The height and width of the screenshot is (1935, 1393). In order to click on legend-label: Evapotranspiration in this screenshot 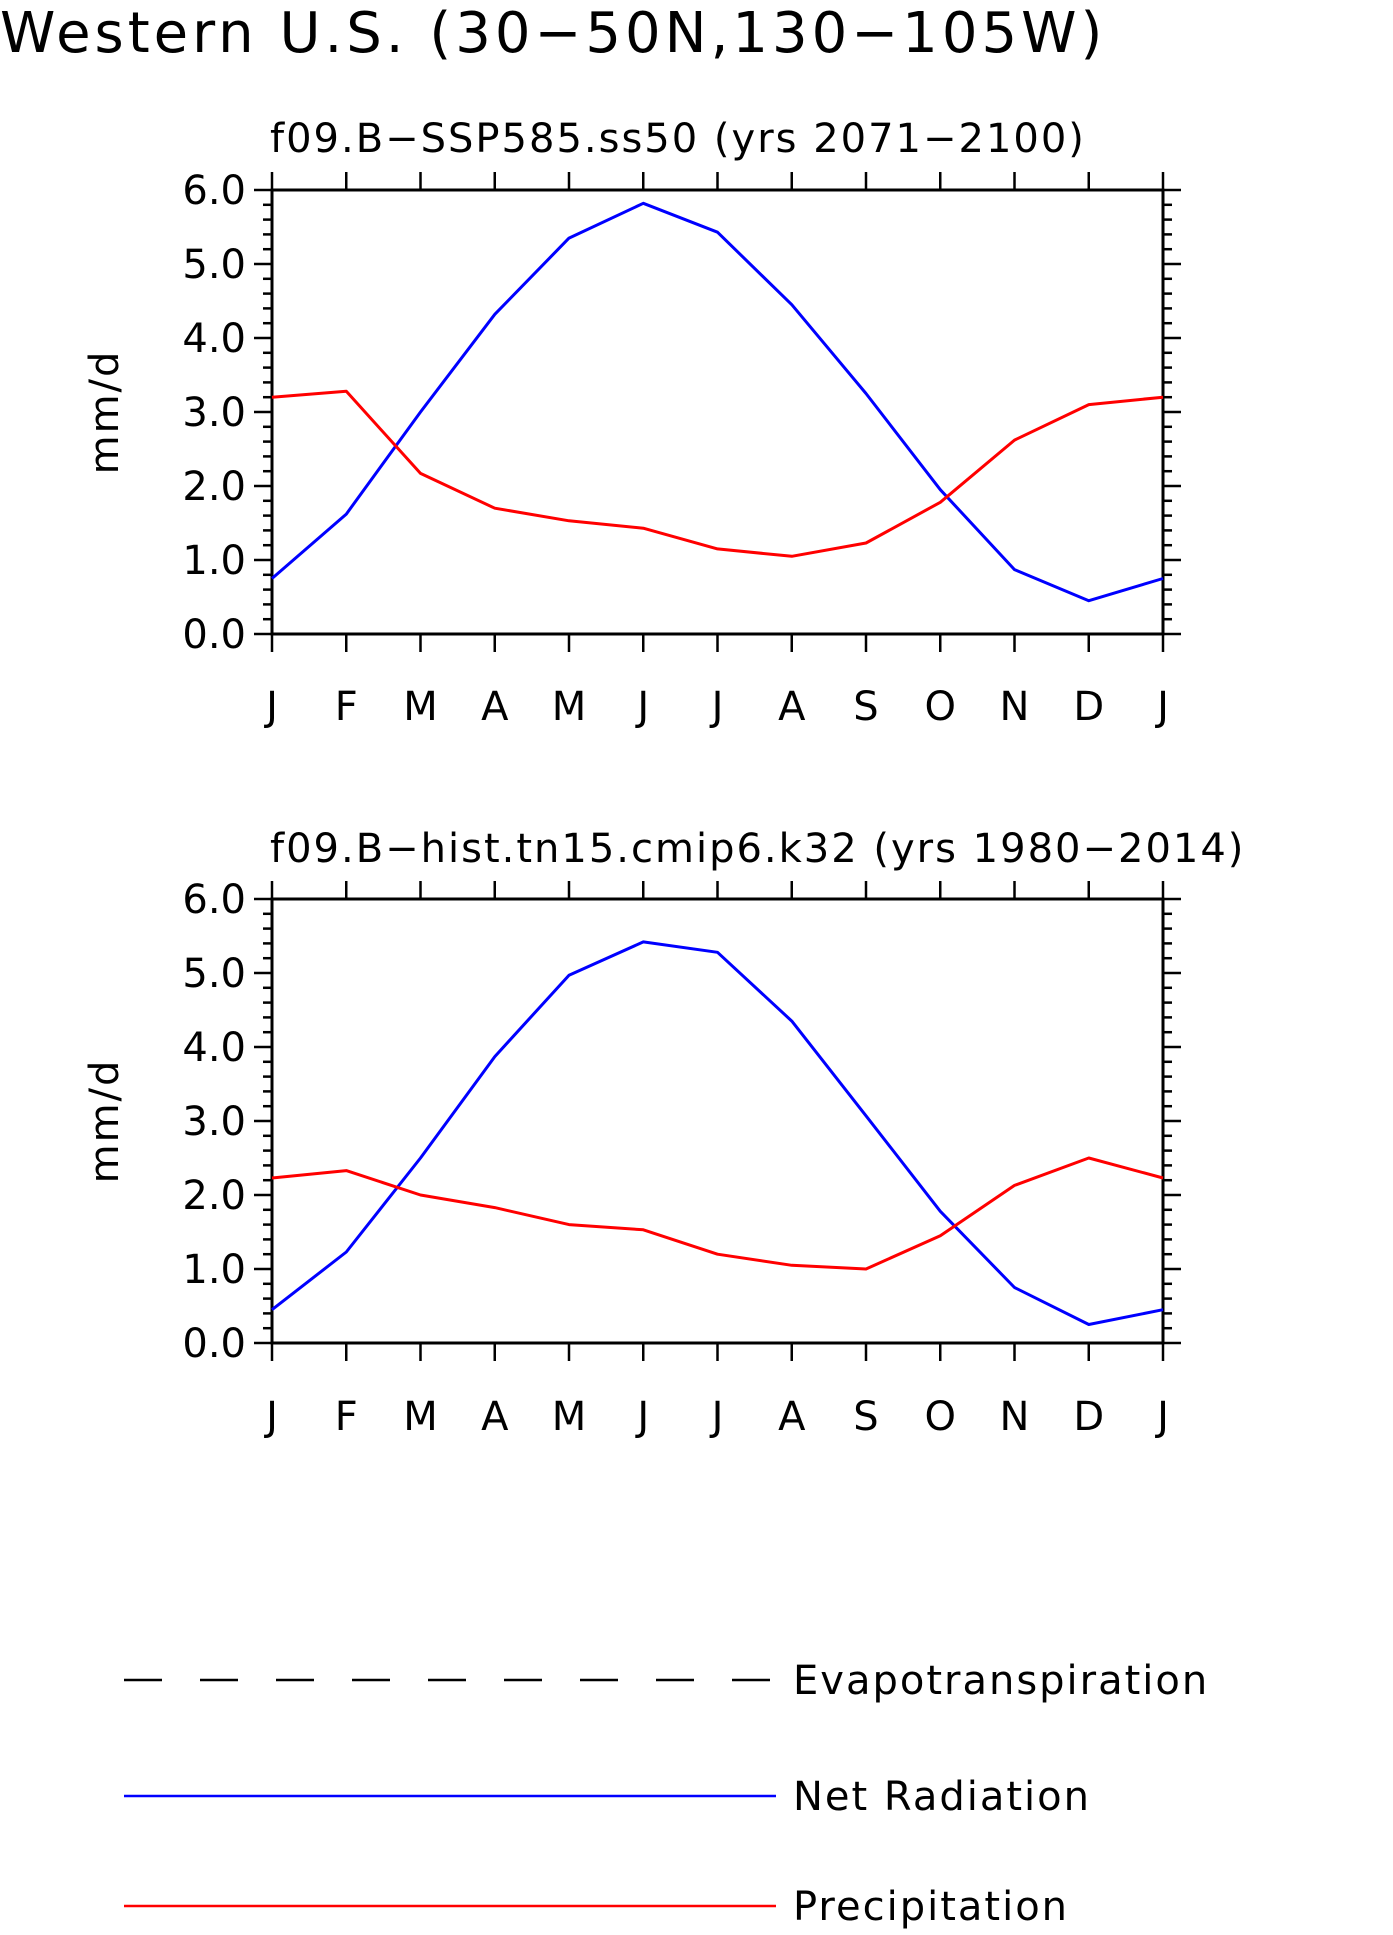, I will do `click(1001, 1681)`.